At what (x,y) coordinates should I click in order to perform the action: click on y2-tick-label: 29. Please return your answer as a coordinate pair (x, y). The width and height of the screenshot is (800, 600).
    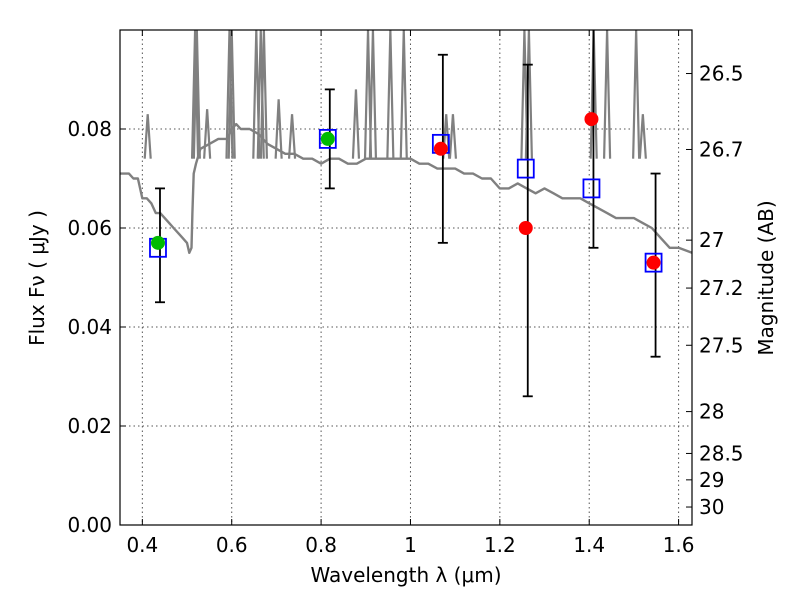
    Looking at the image, I should click on (711, 480).